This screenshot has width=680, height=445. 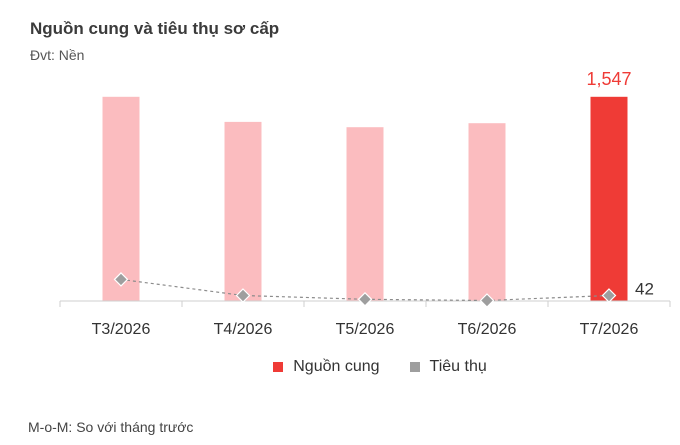 What do you see at coordinates (608, 79) in the screenshot?
I see `data-label-supply: 1,547` at bounding box center [608, 79].